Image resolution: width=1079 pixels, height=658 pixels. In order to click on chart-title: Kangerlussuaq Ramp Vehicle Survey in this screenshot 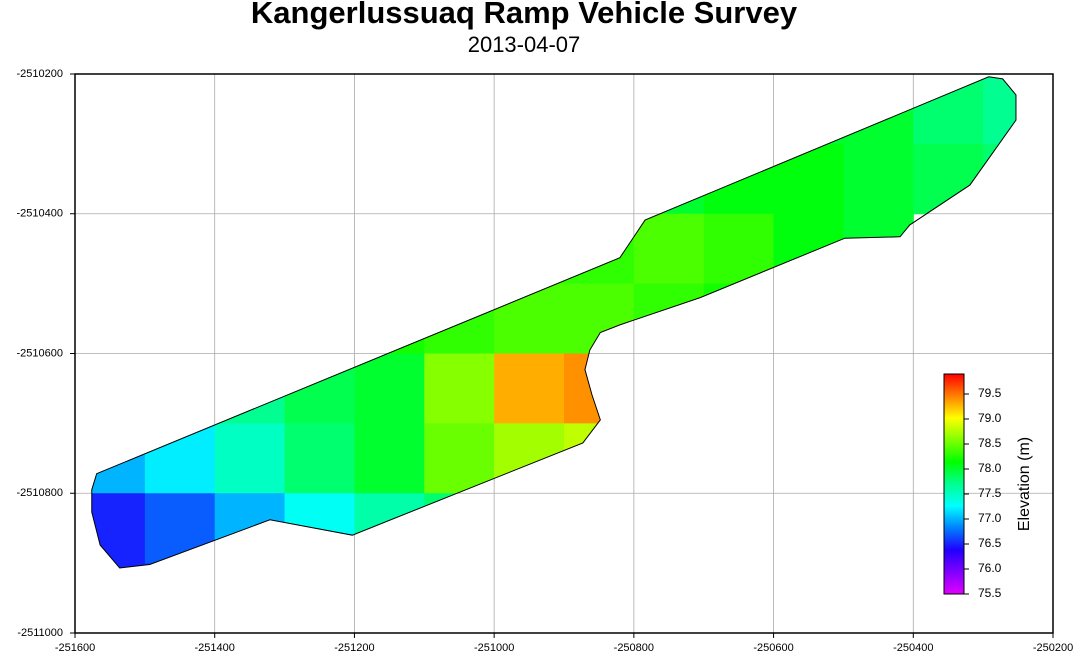, I will do `click(524, 15)`.